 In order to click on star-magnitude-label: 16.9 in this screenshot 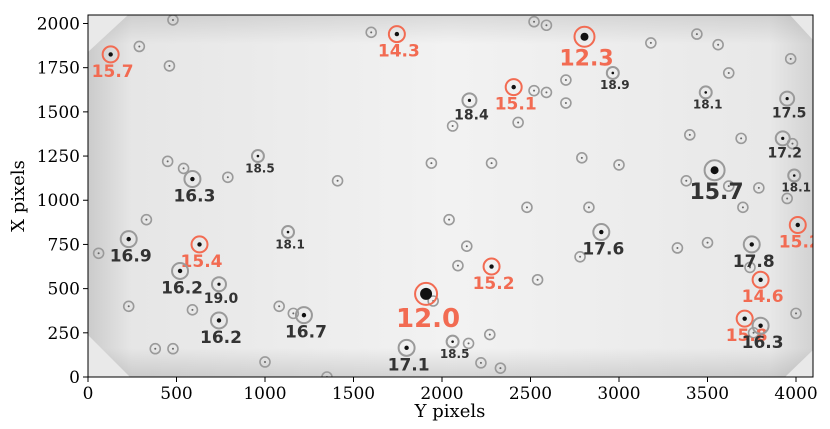, I will do `click(131, 257)`.